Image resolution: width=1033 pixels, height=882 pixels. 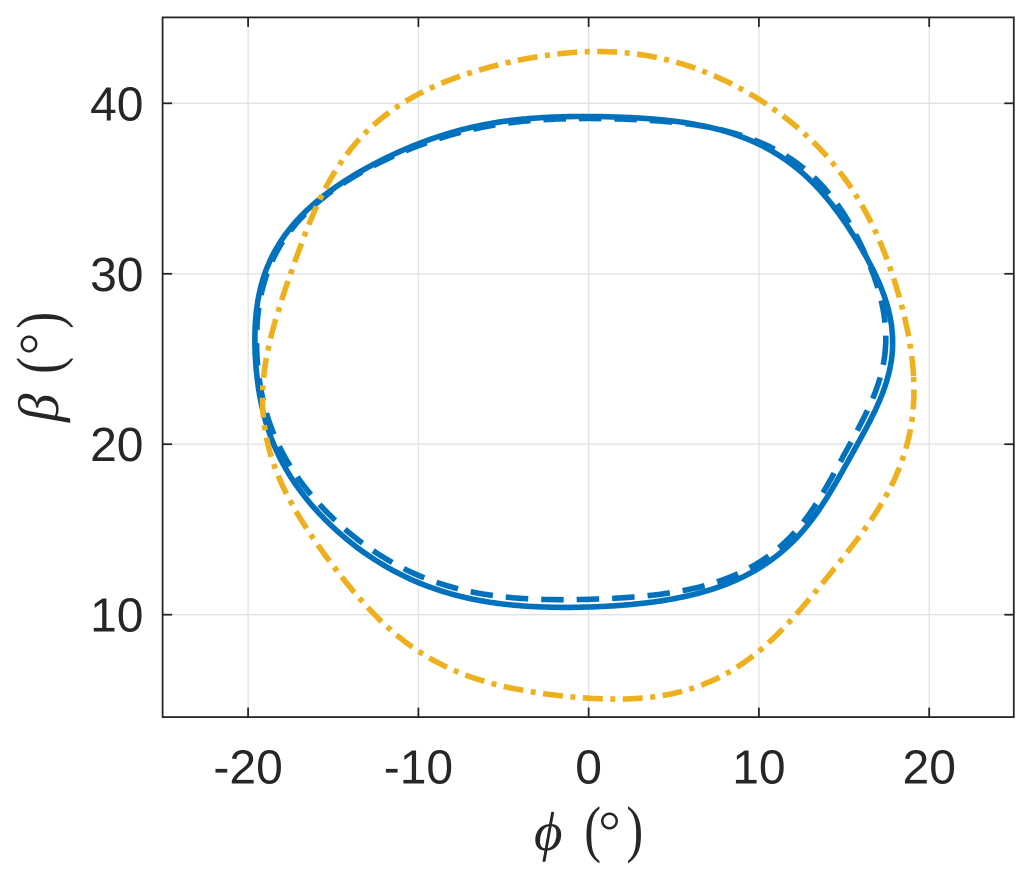 What do you see at coordinates (588, 768) in the screenshot?
I see `svg-text: 0` at bounding box center [588, 768].